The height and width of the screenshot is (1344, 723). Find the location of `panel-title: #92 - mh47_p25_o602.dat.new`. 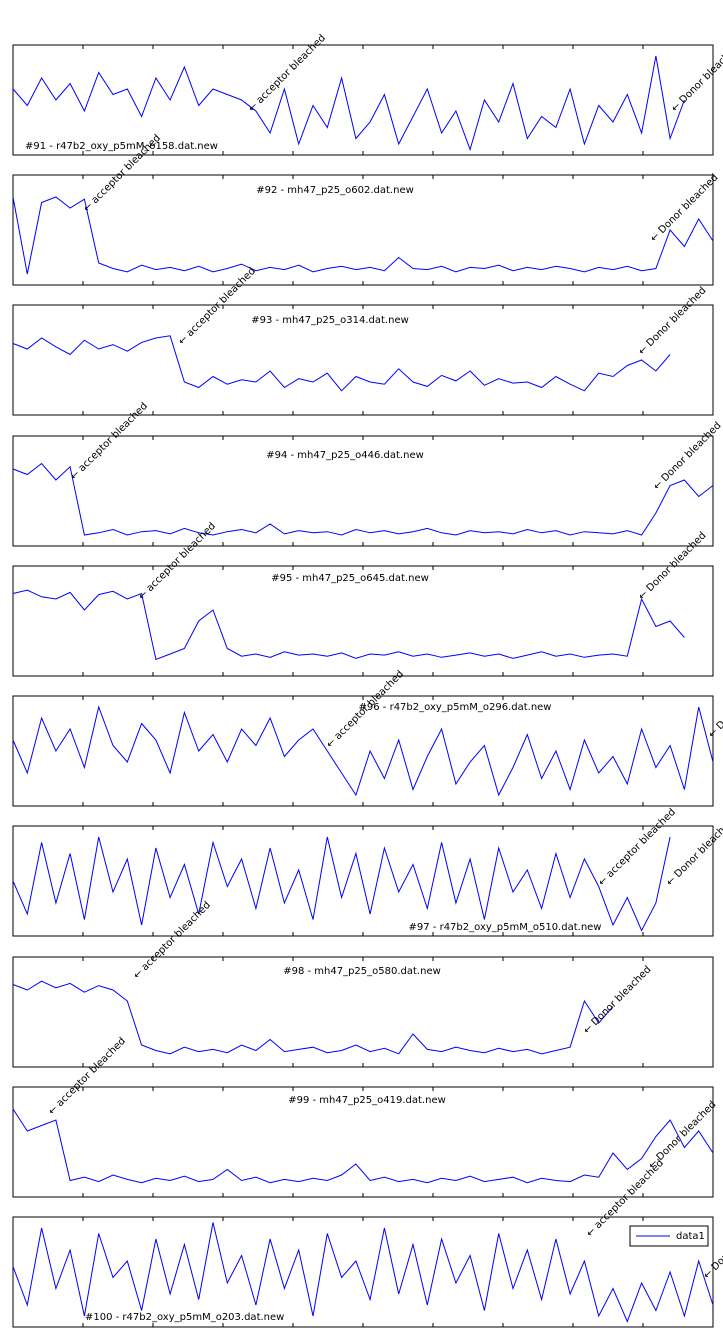

panel-title: #92 - mh47_p25_o602.dat.new is located at coordinates (335, 190).